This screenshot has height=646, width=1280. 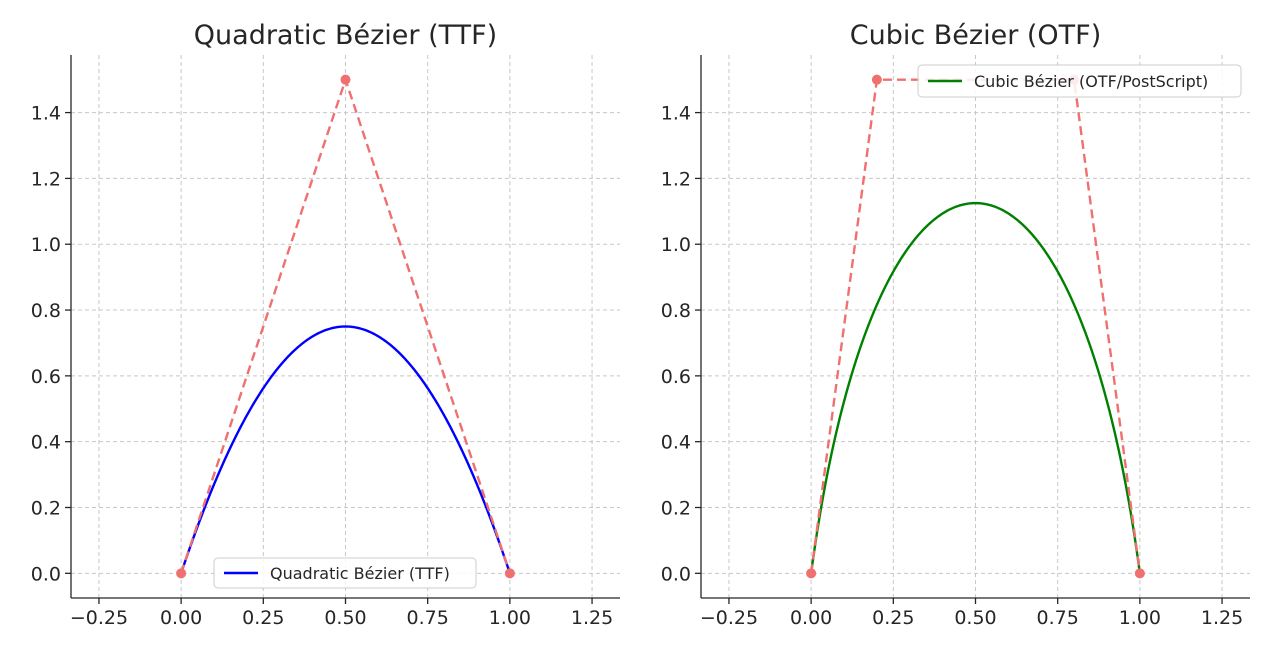 What do you see at coordinates (345, 449) in the screenshot?
I see `bezier-curve-line` at bounding box center [345, 449].